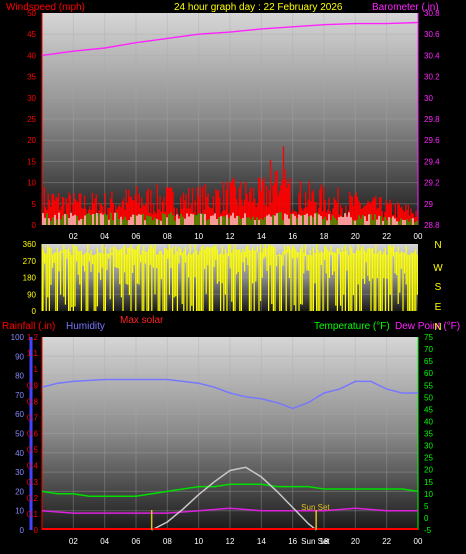 This screenshot has height=554, width=466. What do you see at coordinates (31, 183) in the screenshot?
I see `windspeed-tick-label: 10` at bounding box center [31, 183].